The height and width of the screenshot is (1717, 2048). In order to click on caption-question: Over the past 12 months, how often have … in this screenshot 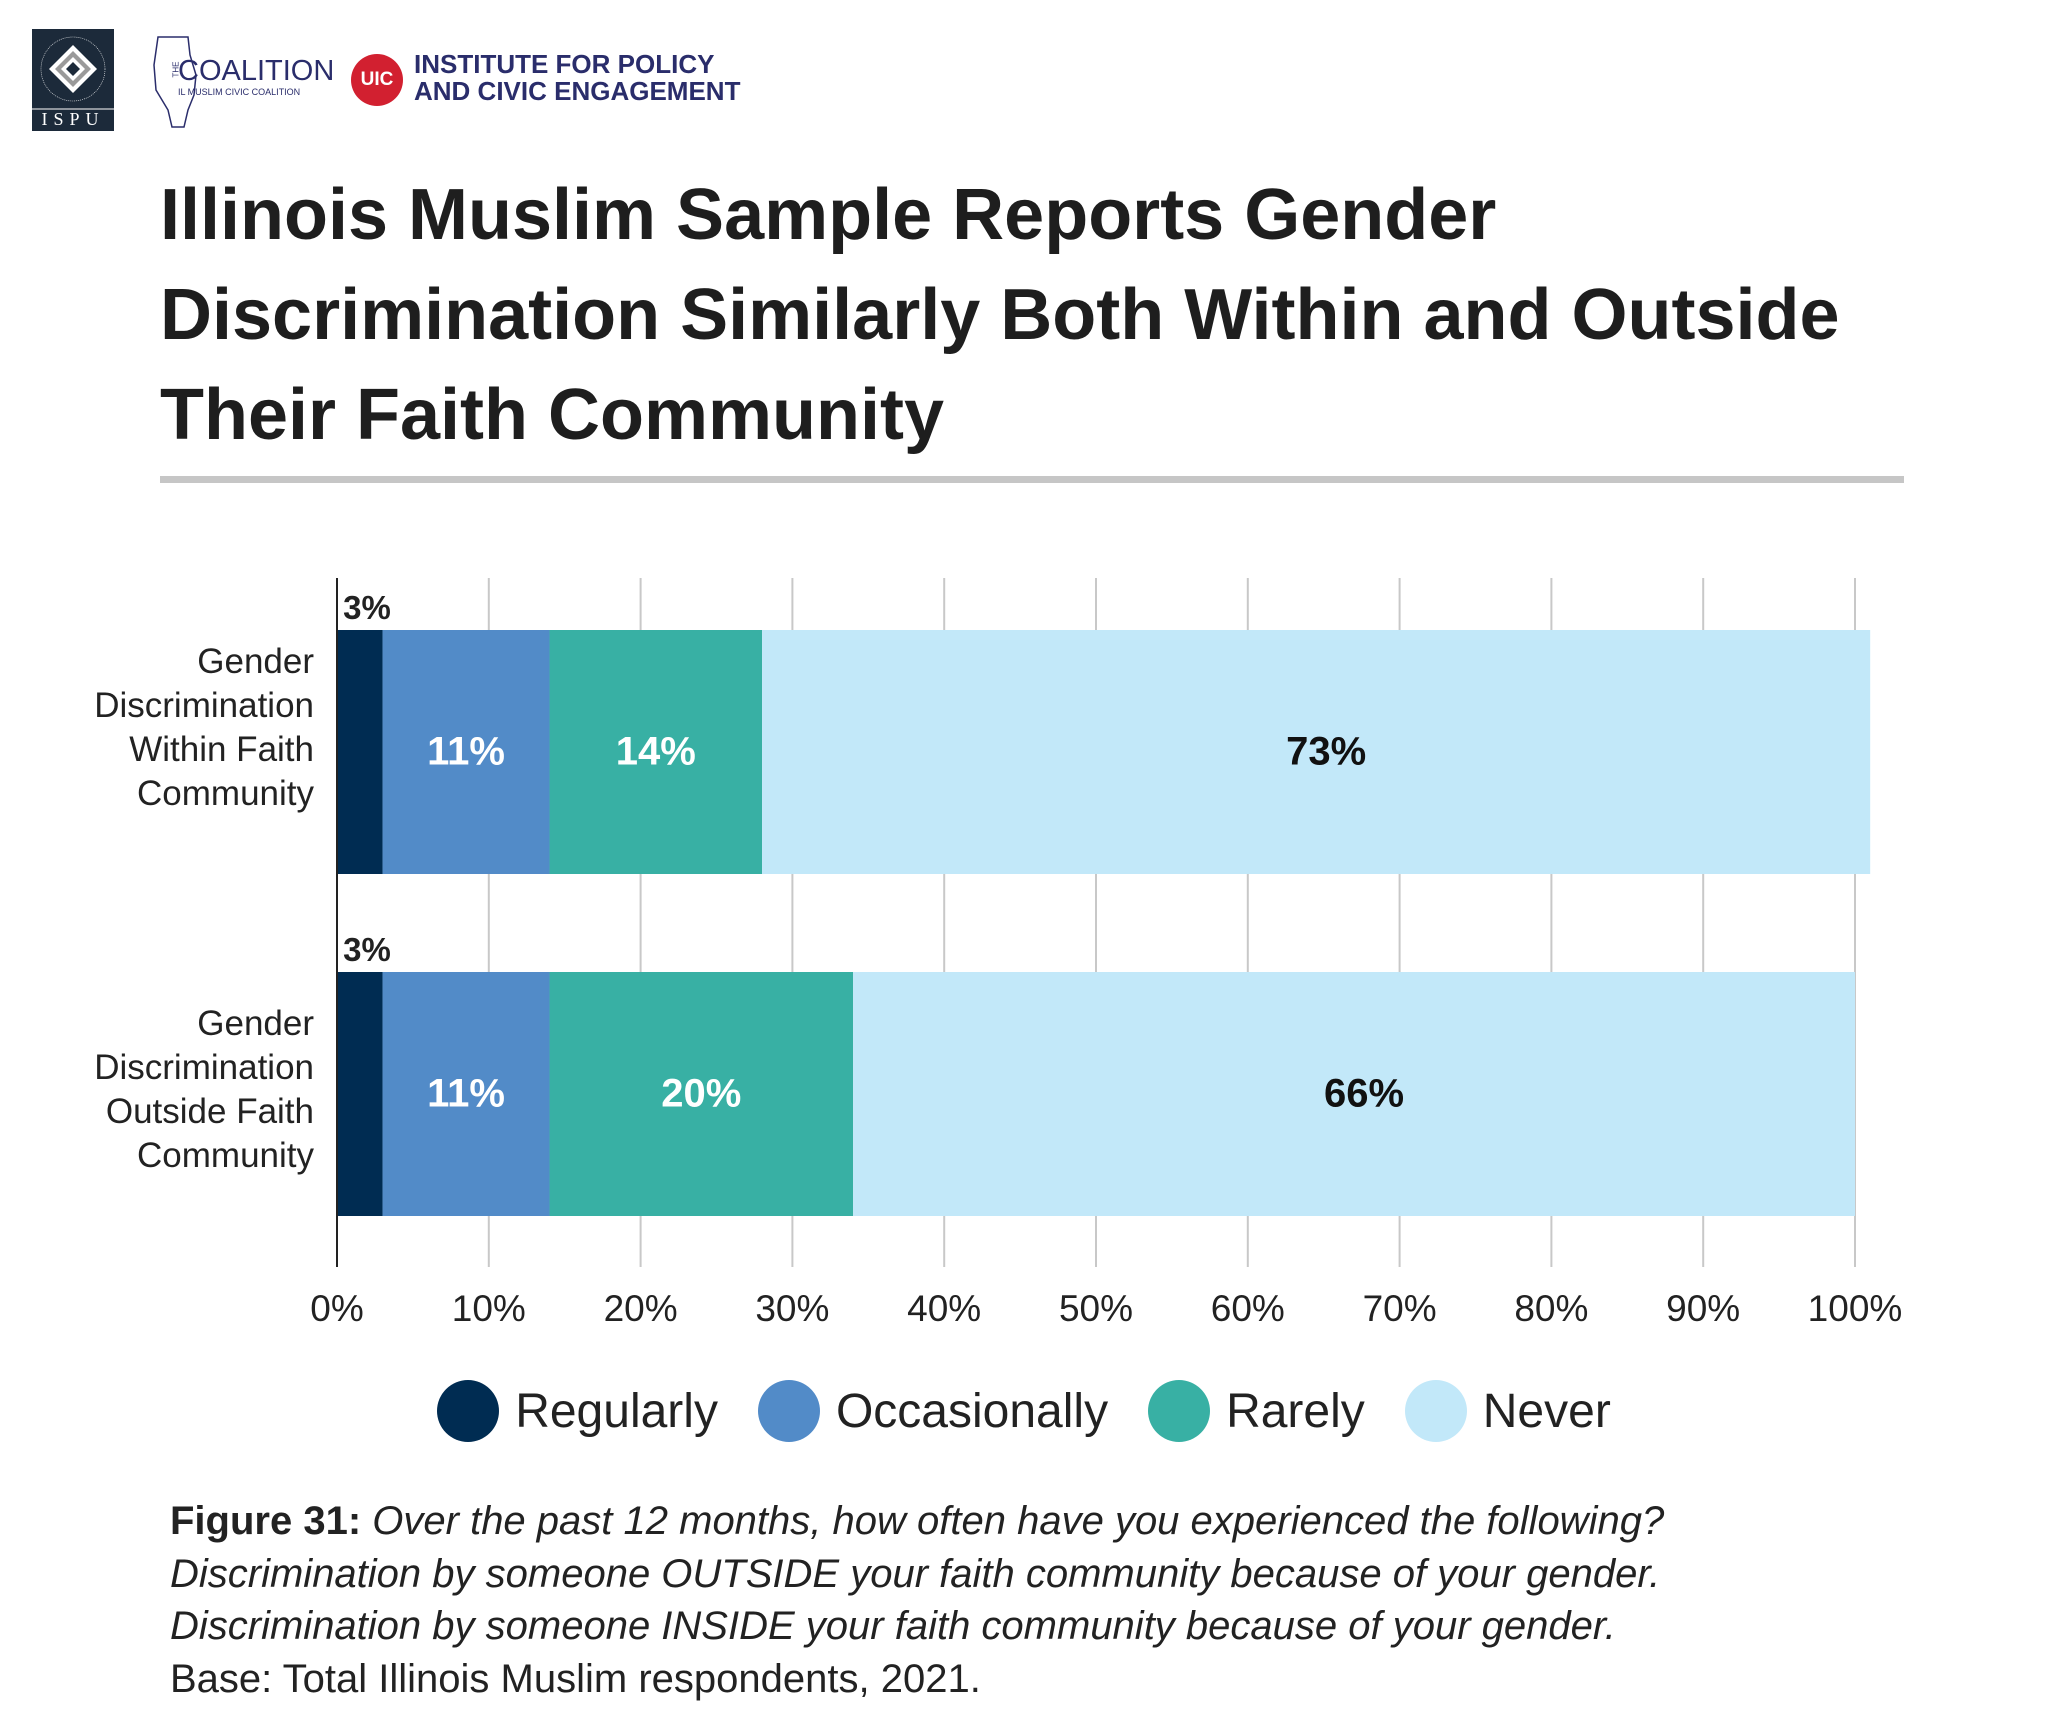, I will do `click(1018, 1521)`.